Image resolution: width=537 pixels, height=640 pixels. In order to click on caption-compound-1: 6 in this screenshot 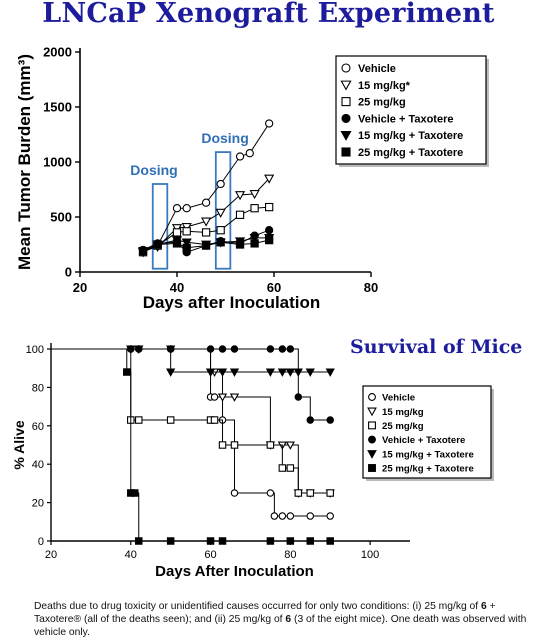, I will do `click(484, 606)`.